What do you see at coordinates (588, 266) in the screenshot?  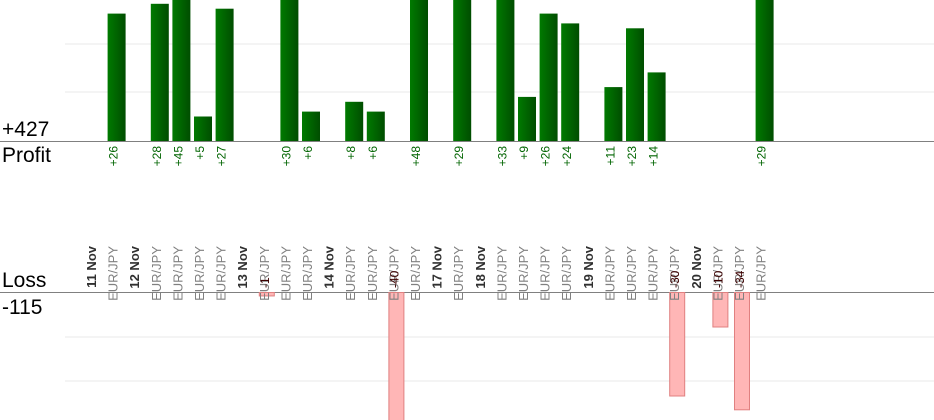 I see `day-label: 19 Nov` at bounding box center [588, 266].